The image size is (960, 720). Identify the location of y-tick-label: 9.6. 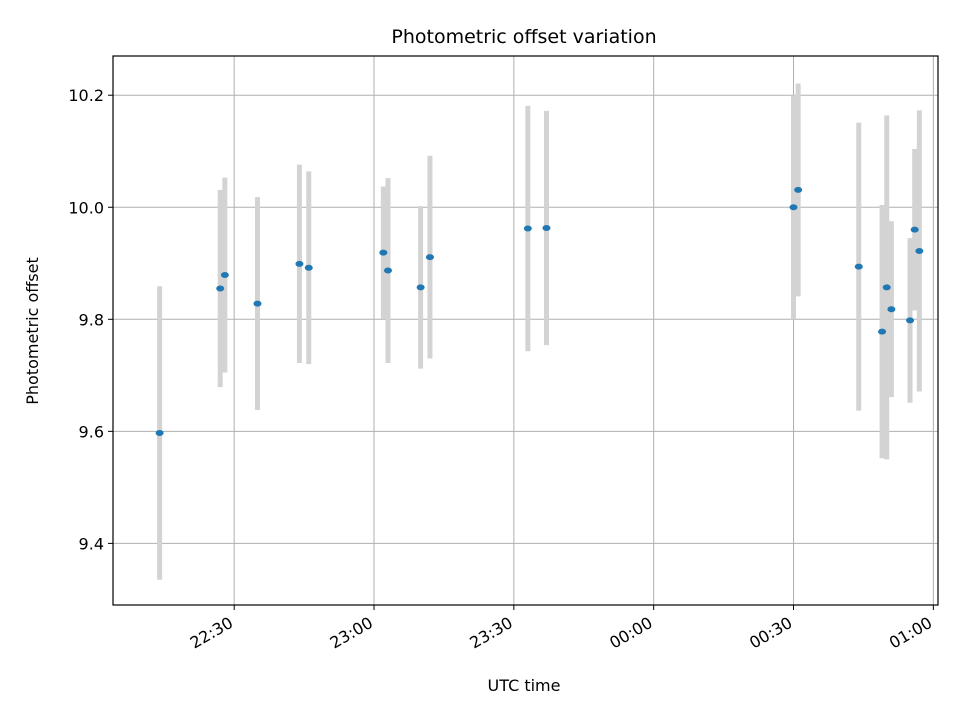
(91, 431).